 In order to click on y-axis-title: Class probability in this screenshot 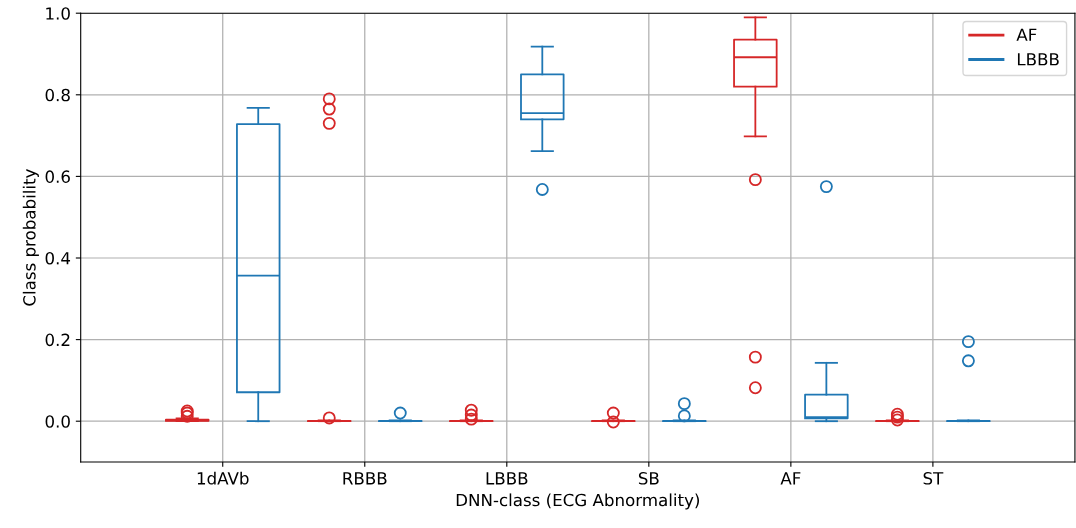, I will do `click(30, 237)`.